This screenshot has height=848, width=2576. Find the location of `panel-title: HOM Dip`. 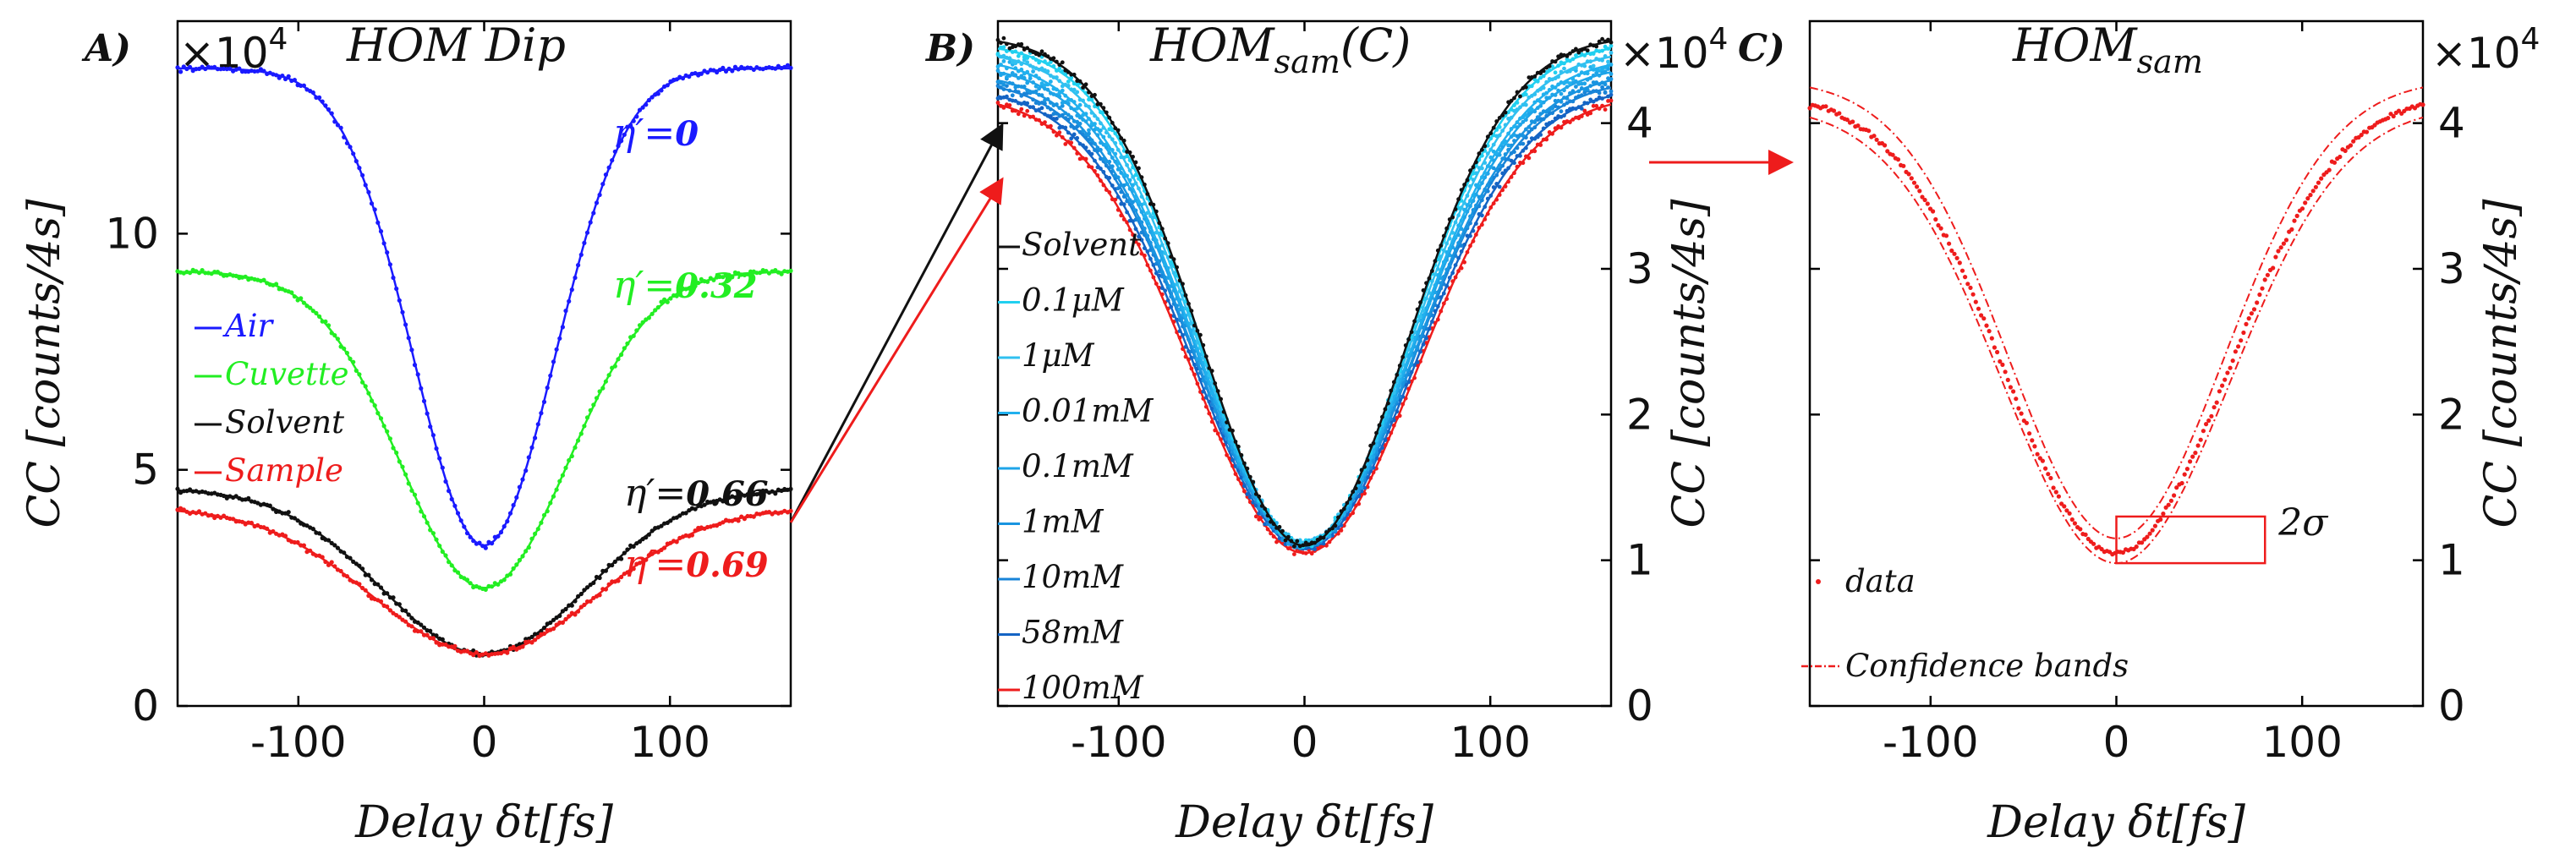

panel-title: HOM Dip is located at coordinates (456, 45).